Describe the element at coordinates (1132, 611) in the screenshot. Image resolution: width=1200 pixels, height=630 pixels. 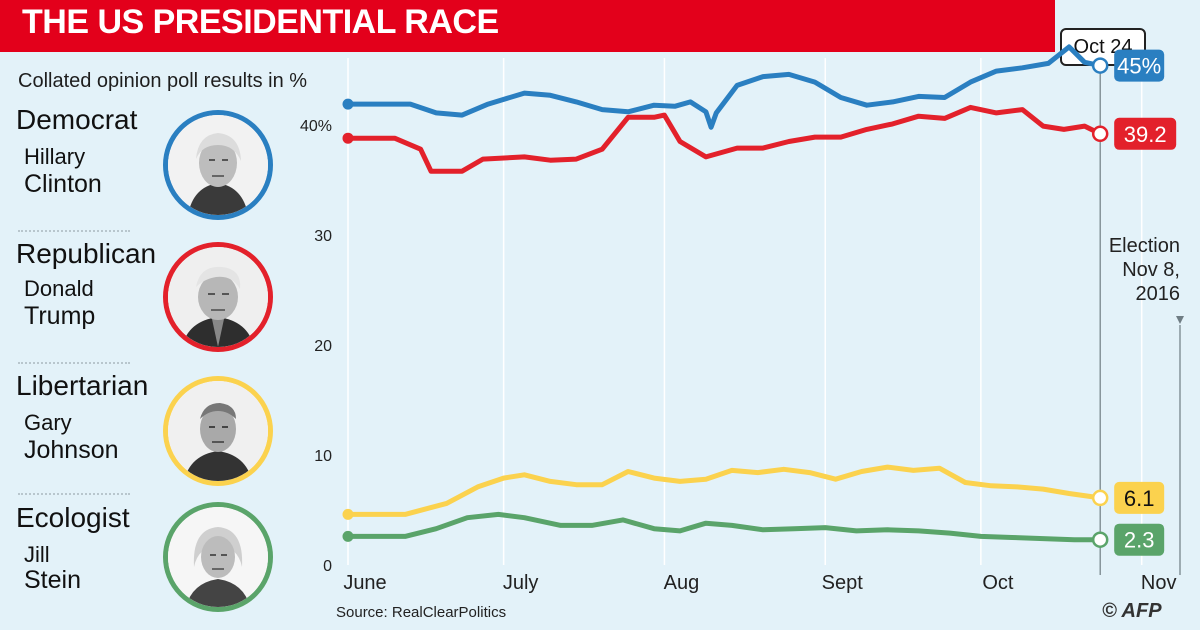
I see `afp-logo: © AFP` at that location.